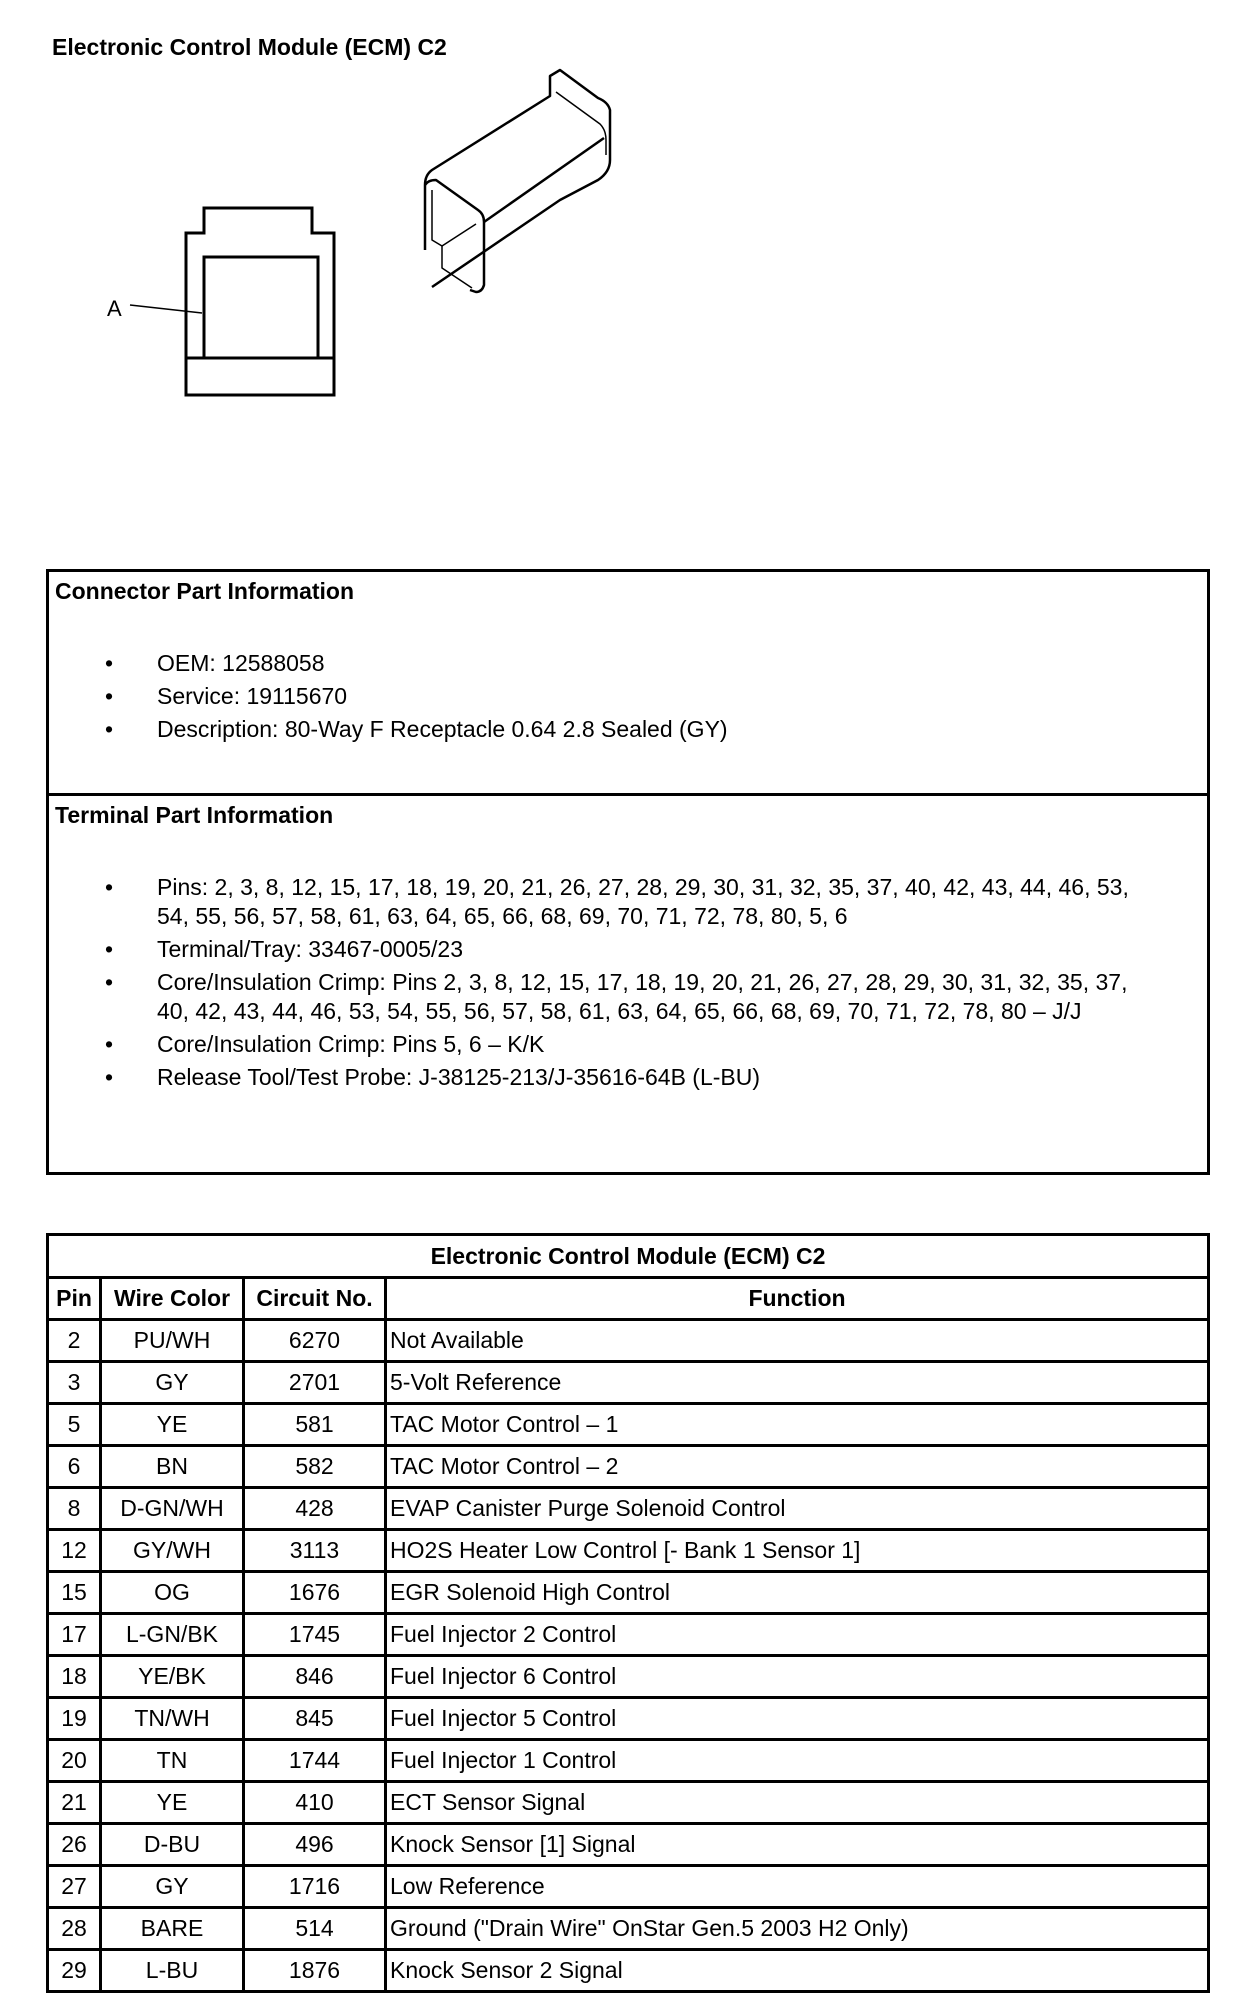  What do you see at coordinates (314, 1844) in the screenshot?
I see `cell-circuit-no: 496` at bounding box center [314, 1844].